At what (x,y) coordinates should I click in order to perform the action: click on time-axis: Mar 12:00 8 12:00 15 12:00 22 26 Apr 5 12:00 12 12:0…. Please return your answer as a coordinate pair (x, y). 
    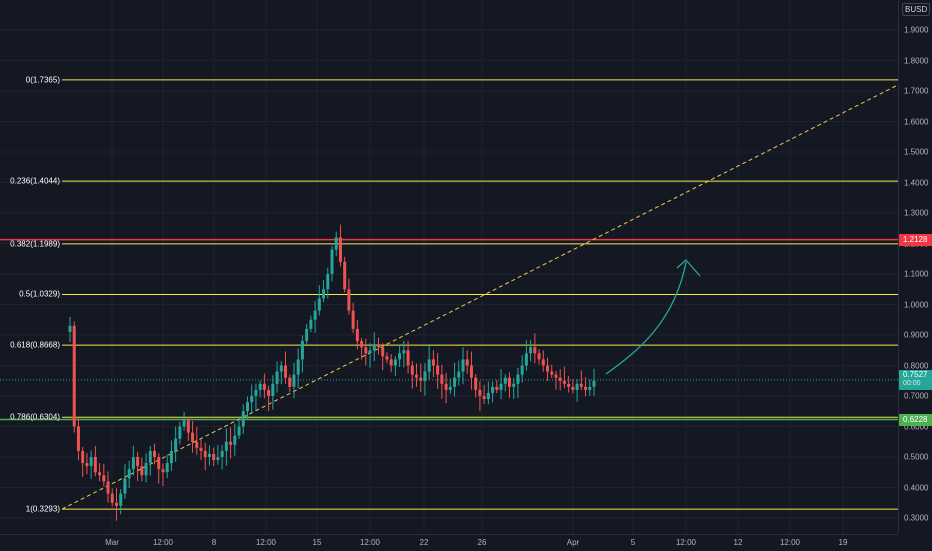
    Looking at the image, I should click on (449, 542).